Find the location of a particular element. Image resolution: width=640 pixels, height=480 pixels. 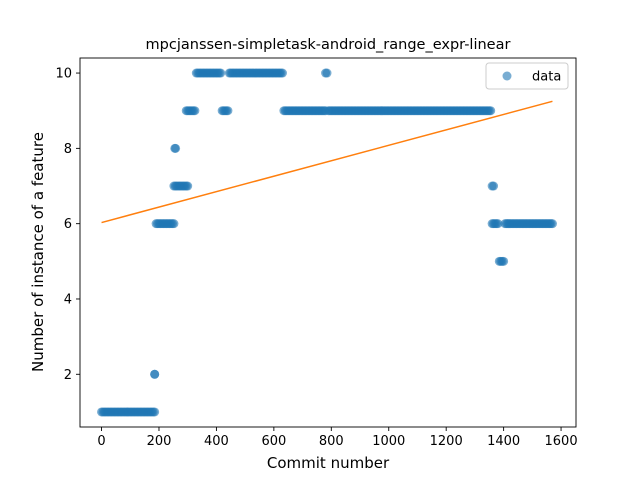

x-tick-label: 1600 is located at coordinates (561, 441).